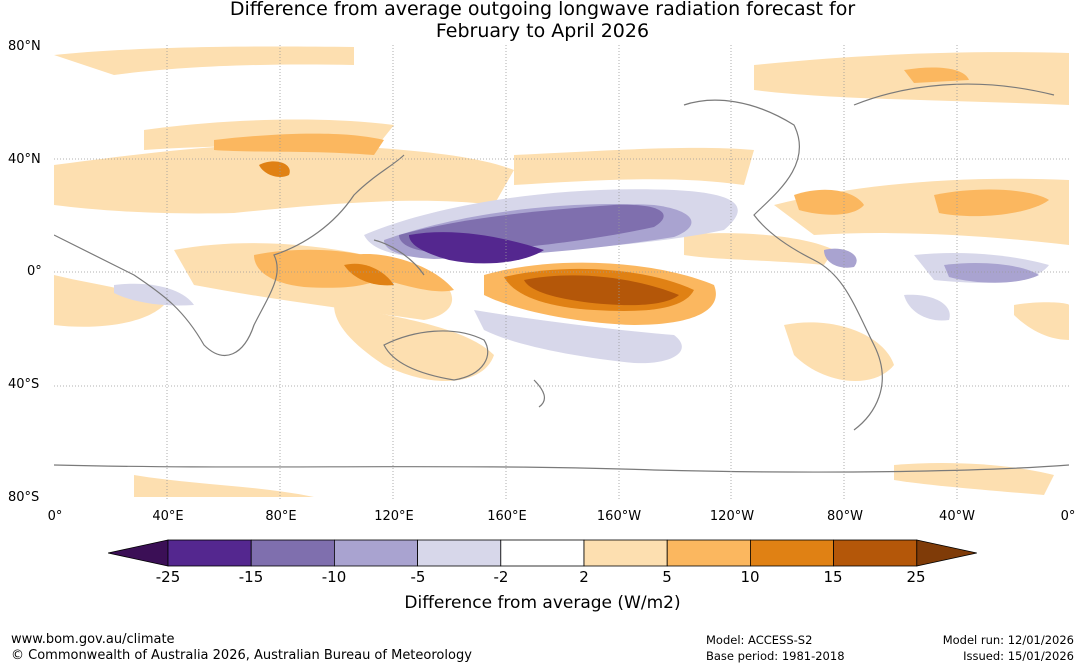 The height and width of the screenshot is (667, 1085). I want to click on colorbar, so click(542, 553).